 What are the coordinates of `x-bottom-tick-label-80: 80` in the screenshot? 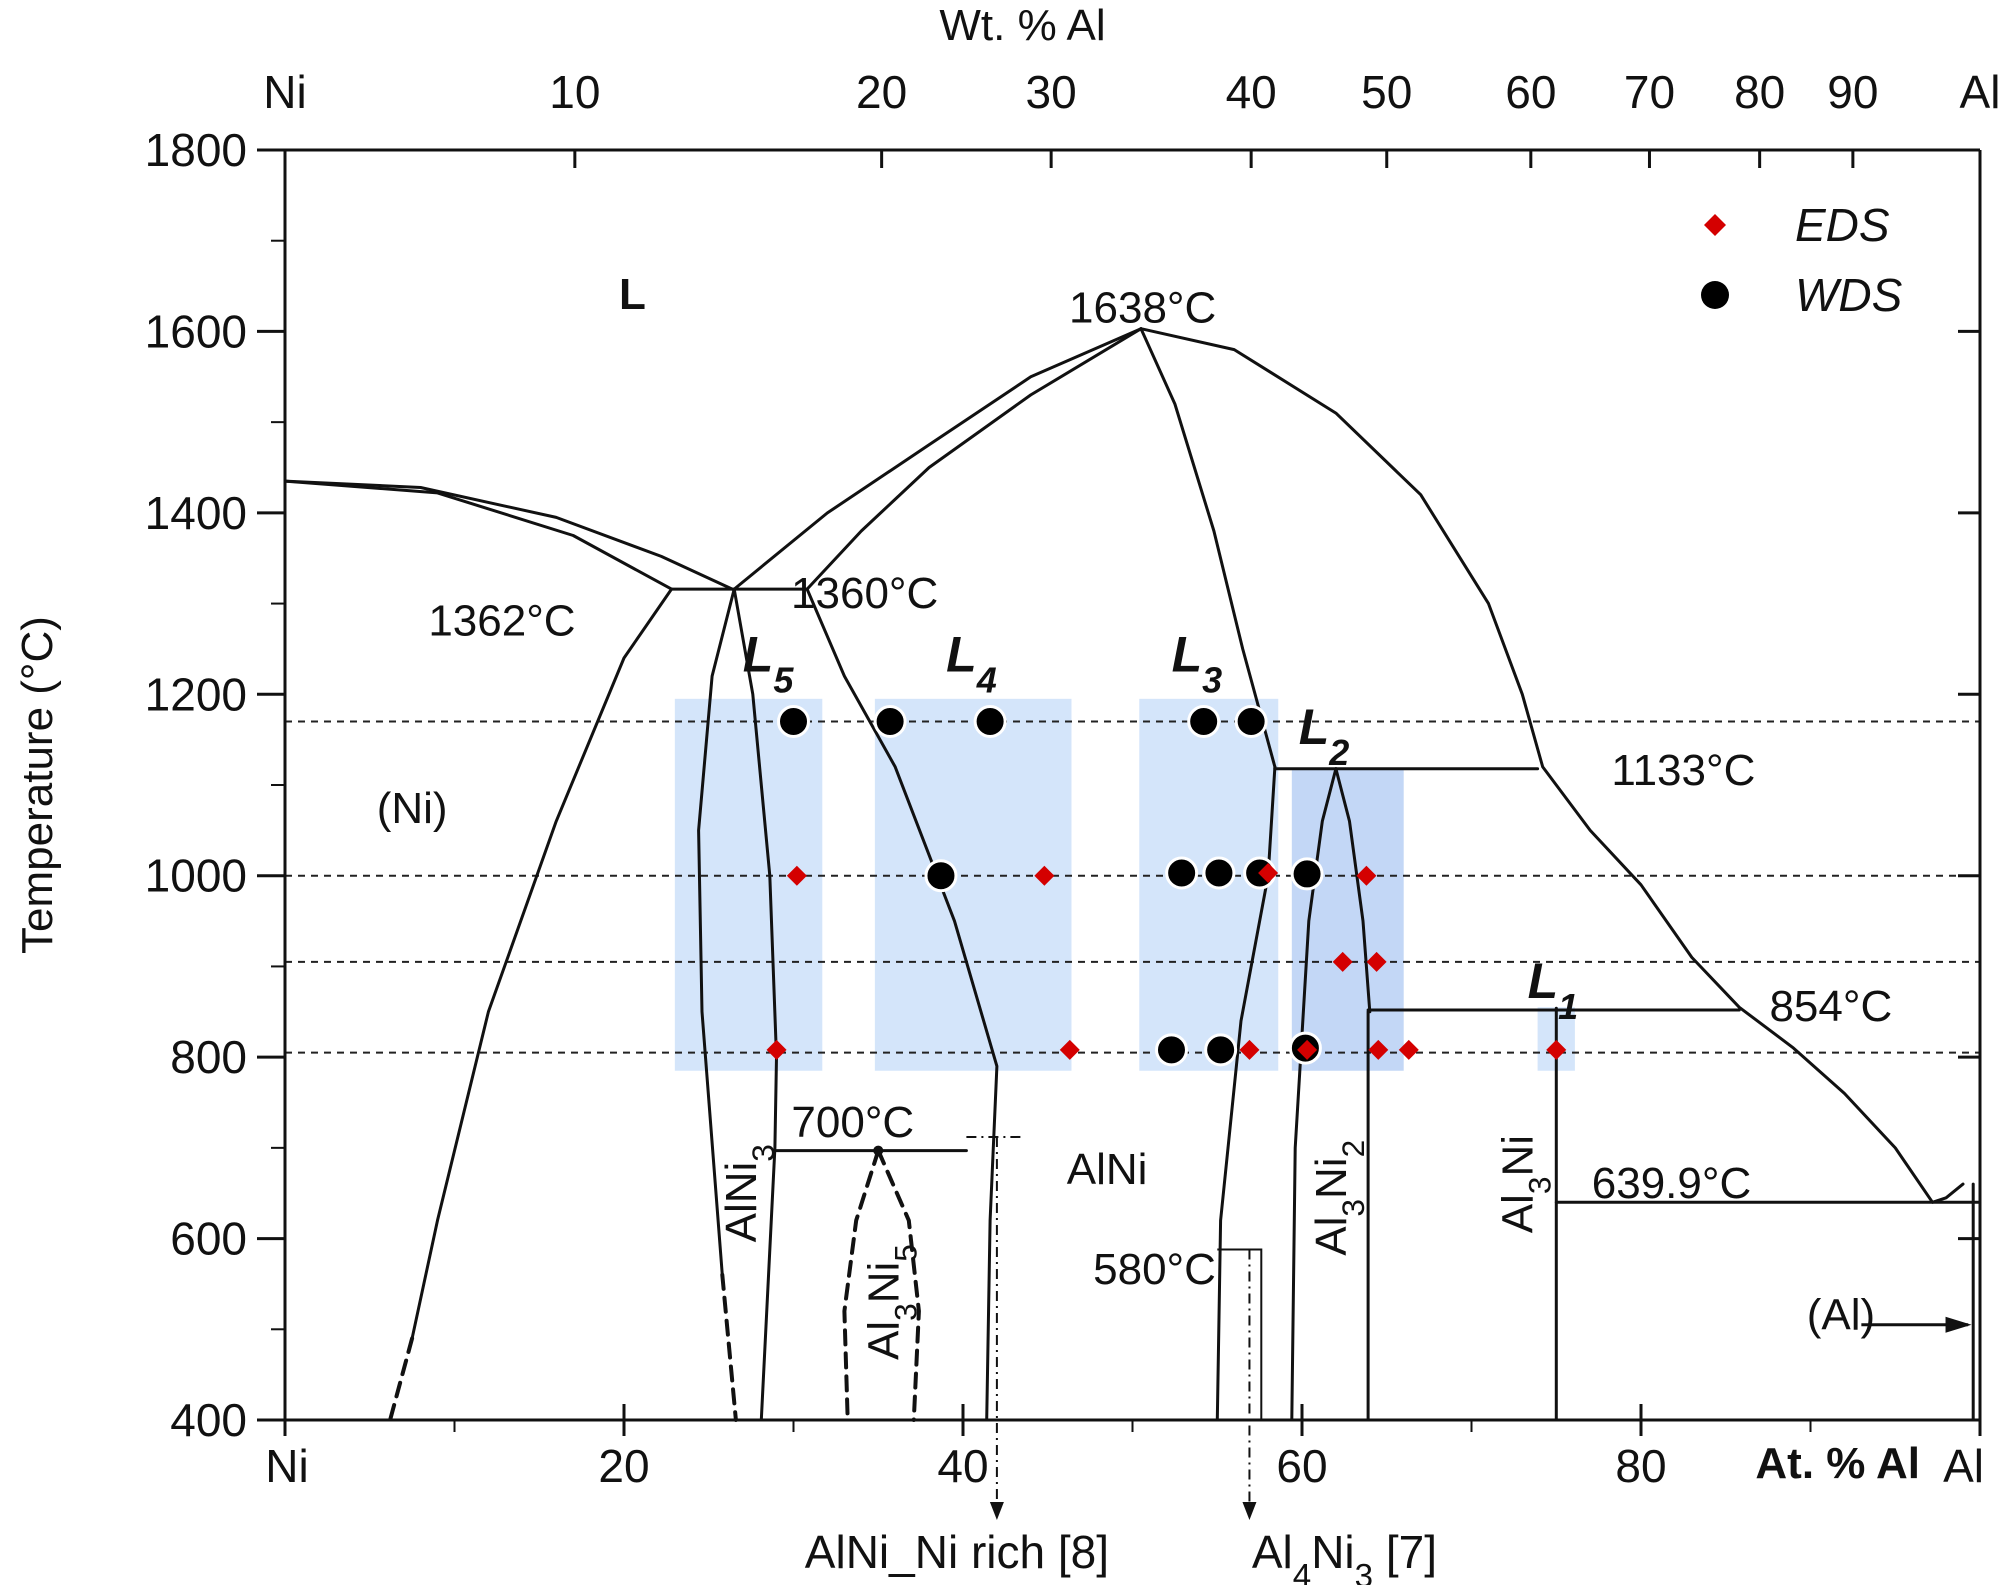 It's located at (1640, 1466).